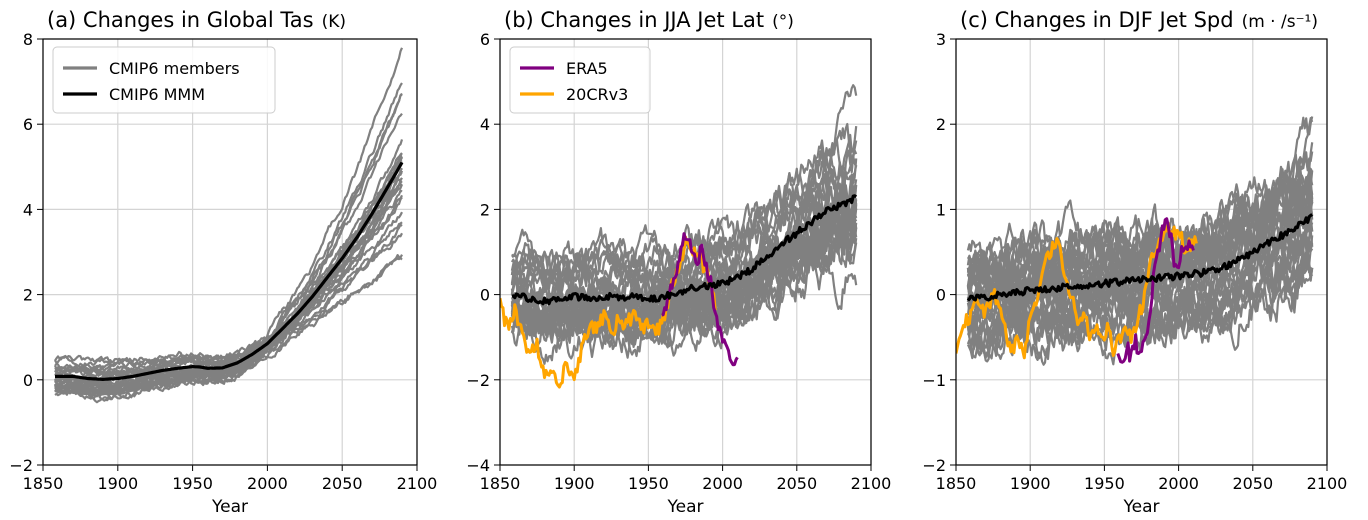  What do you see at coordinates (1097, 20) in the screenshot?
I see `panel-title-text: (c) Changes in DJF Jet Spd` at bounding box center [1097, 20].